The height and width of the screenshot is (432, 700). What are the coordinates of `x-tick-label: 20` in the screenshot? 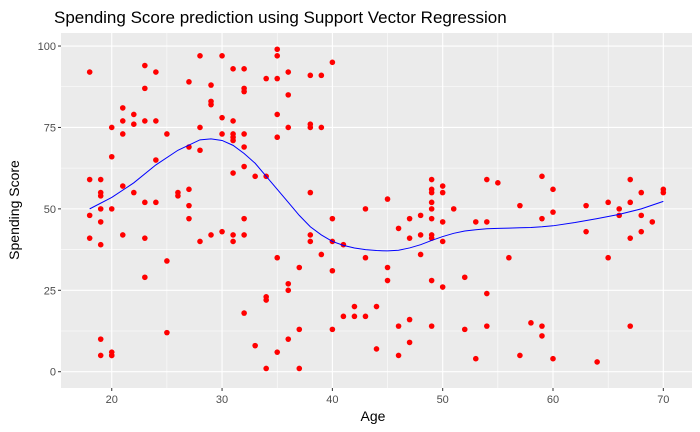 It's located at (112, 400).